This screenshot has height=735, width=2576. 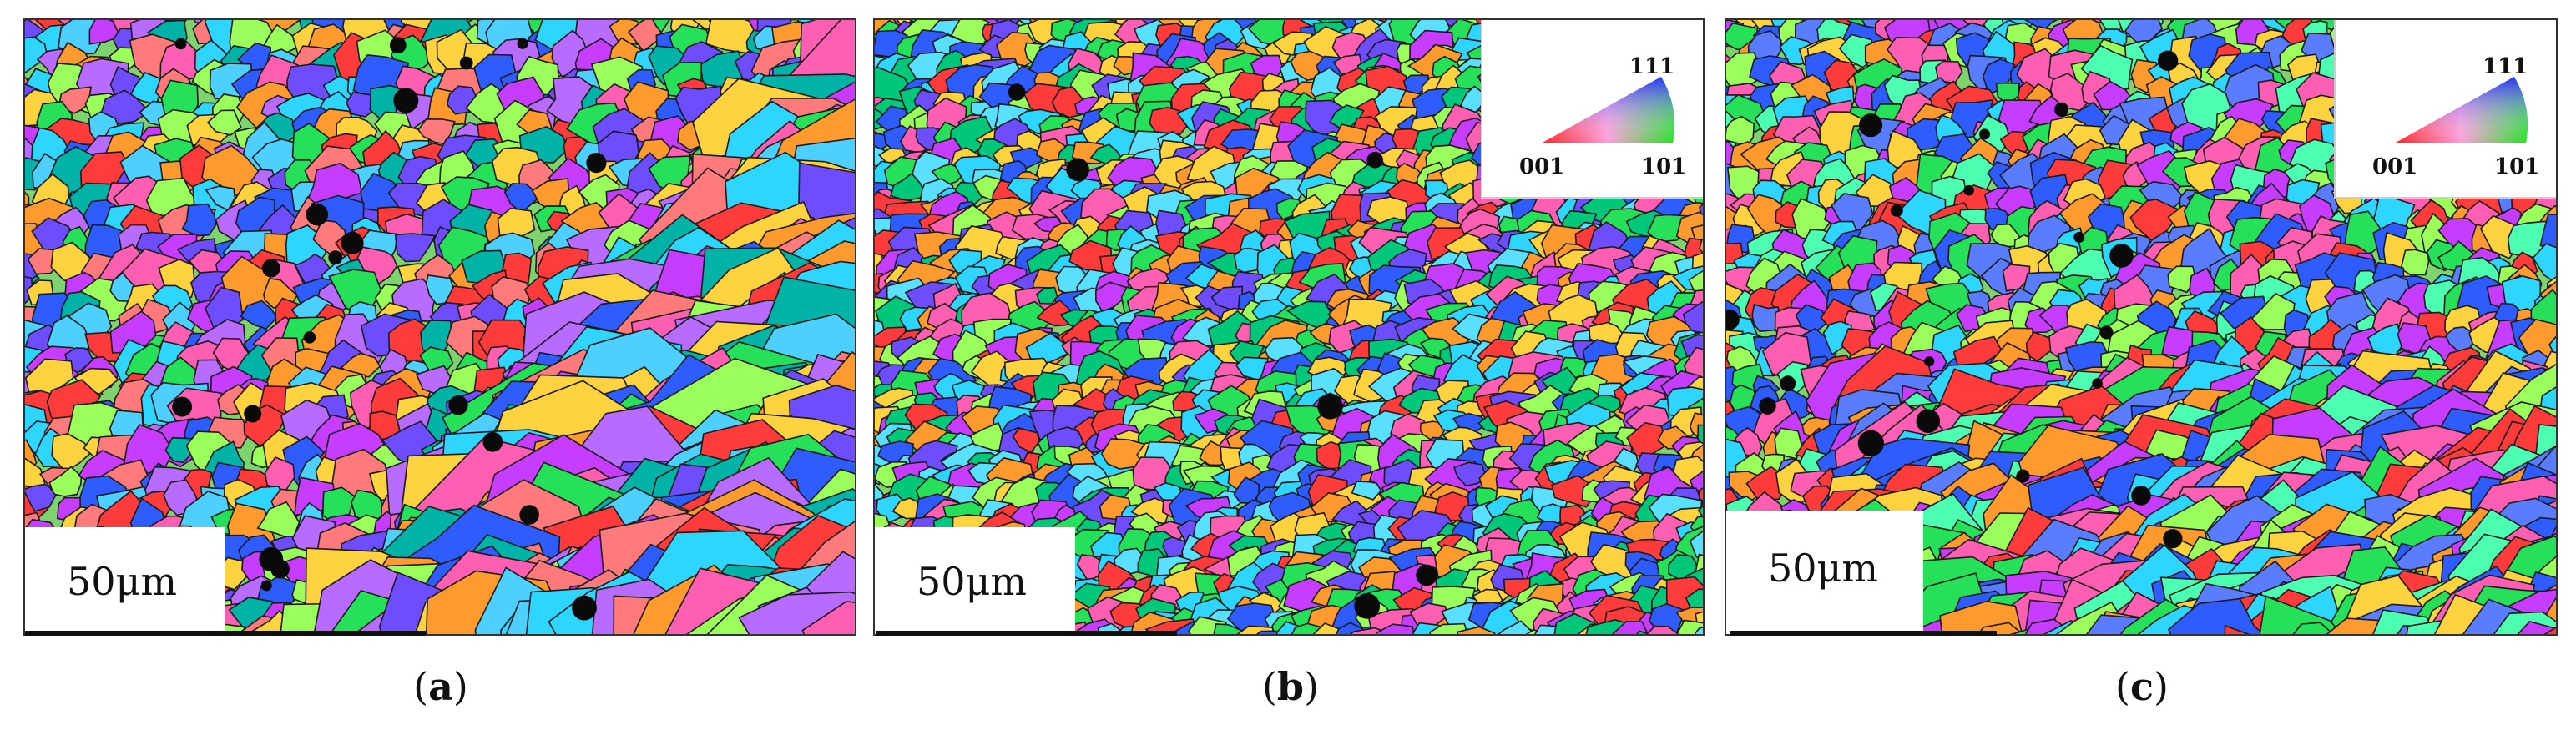 I want to click on scale-label-box-b: 50μm, so click(x=975, y=580).